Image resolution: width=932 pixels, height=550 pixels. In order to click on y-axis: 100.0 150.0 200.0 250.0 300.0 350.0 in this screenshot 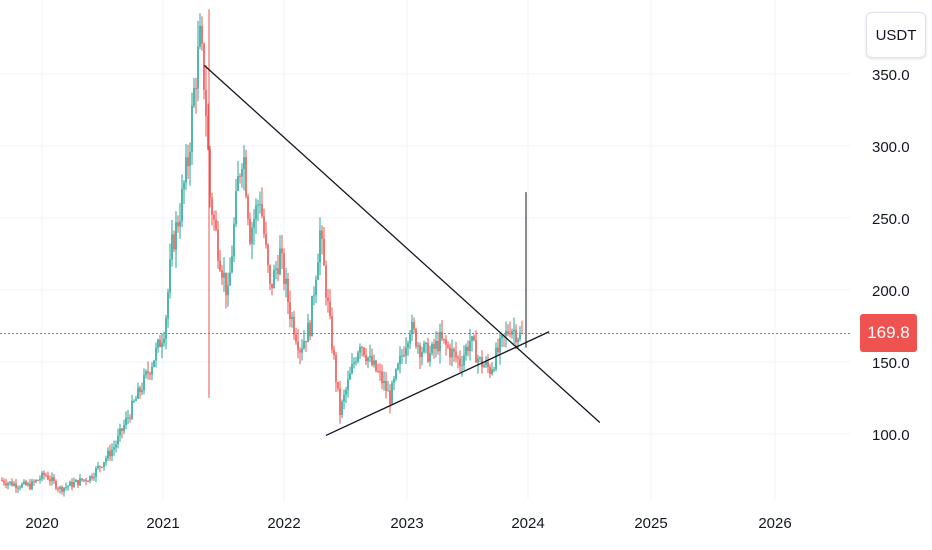, I will do `click(891, 255)`.